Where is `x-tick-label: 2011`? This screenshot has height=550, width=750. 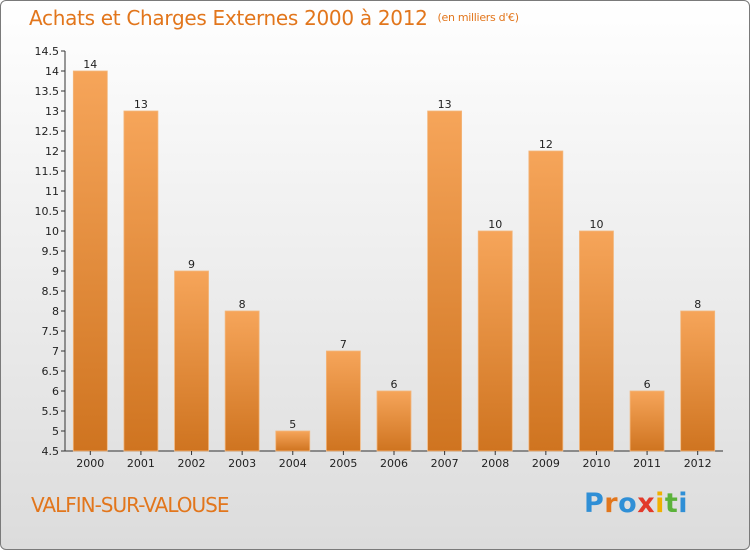
x-tick-label: 2011 is located at coordinates (647, 463).